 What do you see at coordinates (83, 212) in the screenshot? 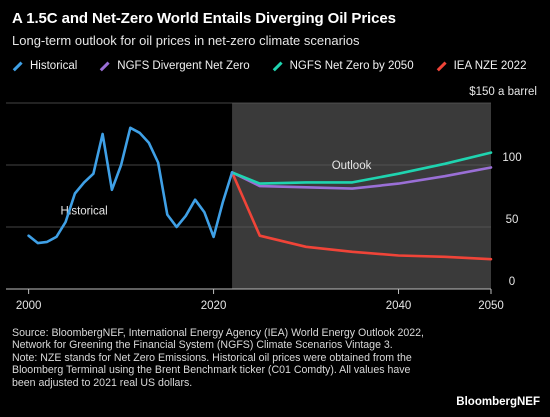
I see `historical-annotation: Historical` at bounding box center [83, 212].